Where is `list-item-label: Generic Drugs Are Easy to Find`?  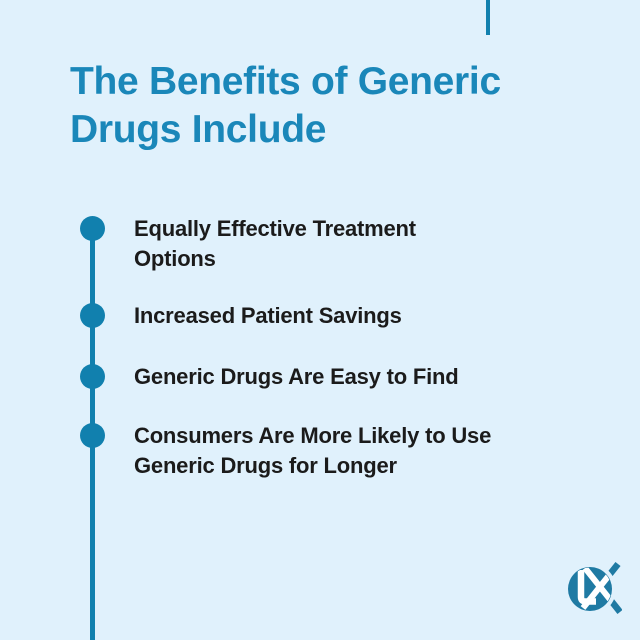 list-item-label: Generic Drugs Are Easy to Find is located at coordinates (296, 376).